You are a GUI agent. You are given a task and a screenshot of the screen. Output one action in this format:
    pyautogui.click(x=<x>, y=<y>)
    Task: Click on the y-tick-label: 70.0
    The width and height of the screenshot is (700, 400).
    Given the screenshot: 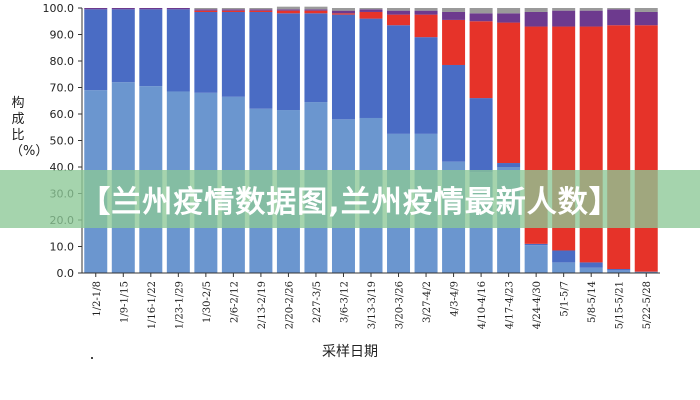 What is the action you would take?
    pyautogui.click(x=62, y=88)
    